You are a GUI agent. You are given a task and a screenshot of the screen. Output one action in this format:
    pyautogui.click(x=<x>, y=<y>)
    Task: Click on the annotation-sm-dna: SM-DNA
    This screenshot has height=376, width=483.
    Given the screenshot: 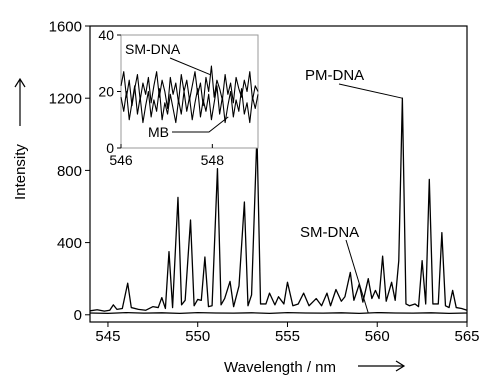 What is the action you would take?
    pyautogui.click(x=329, y=232)
    